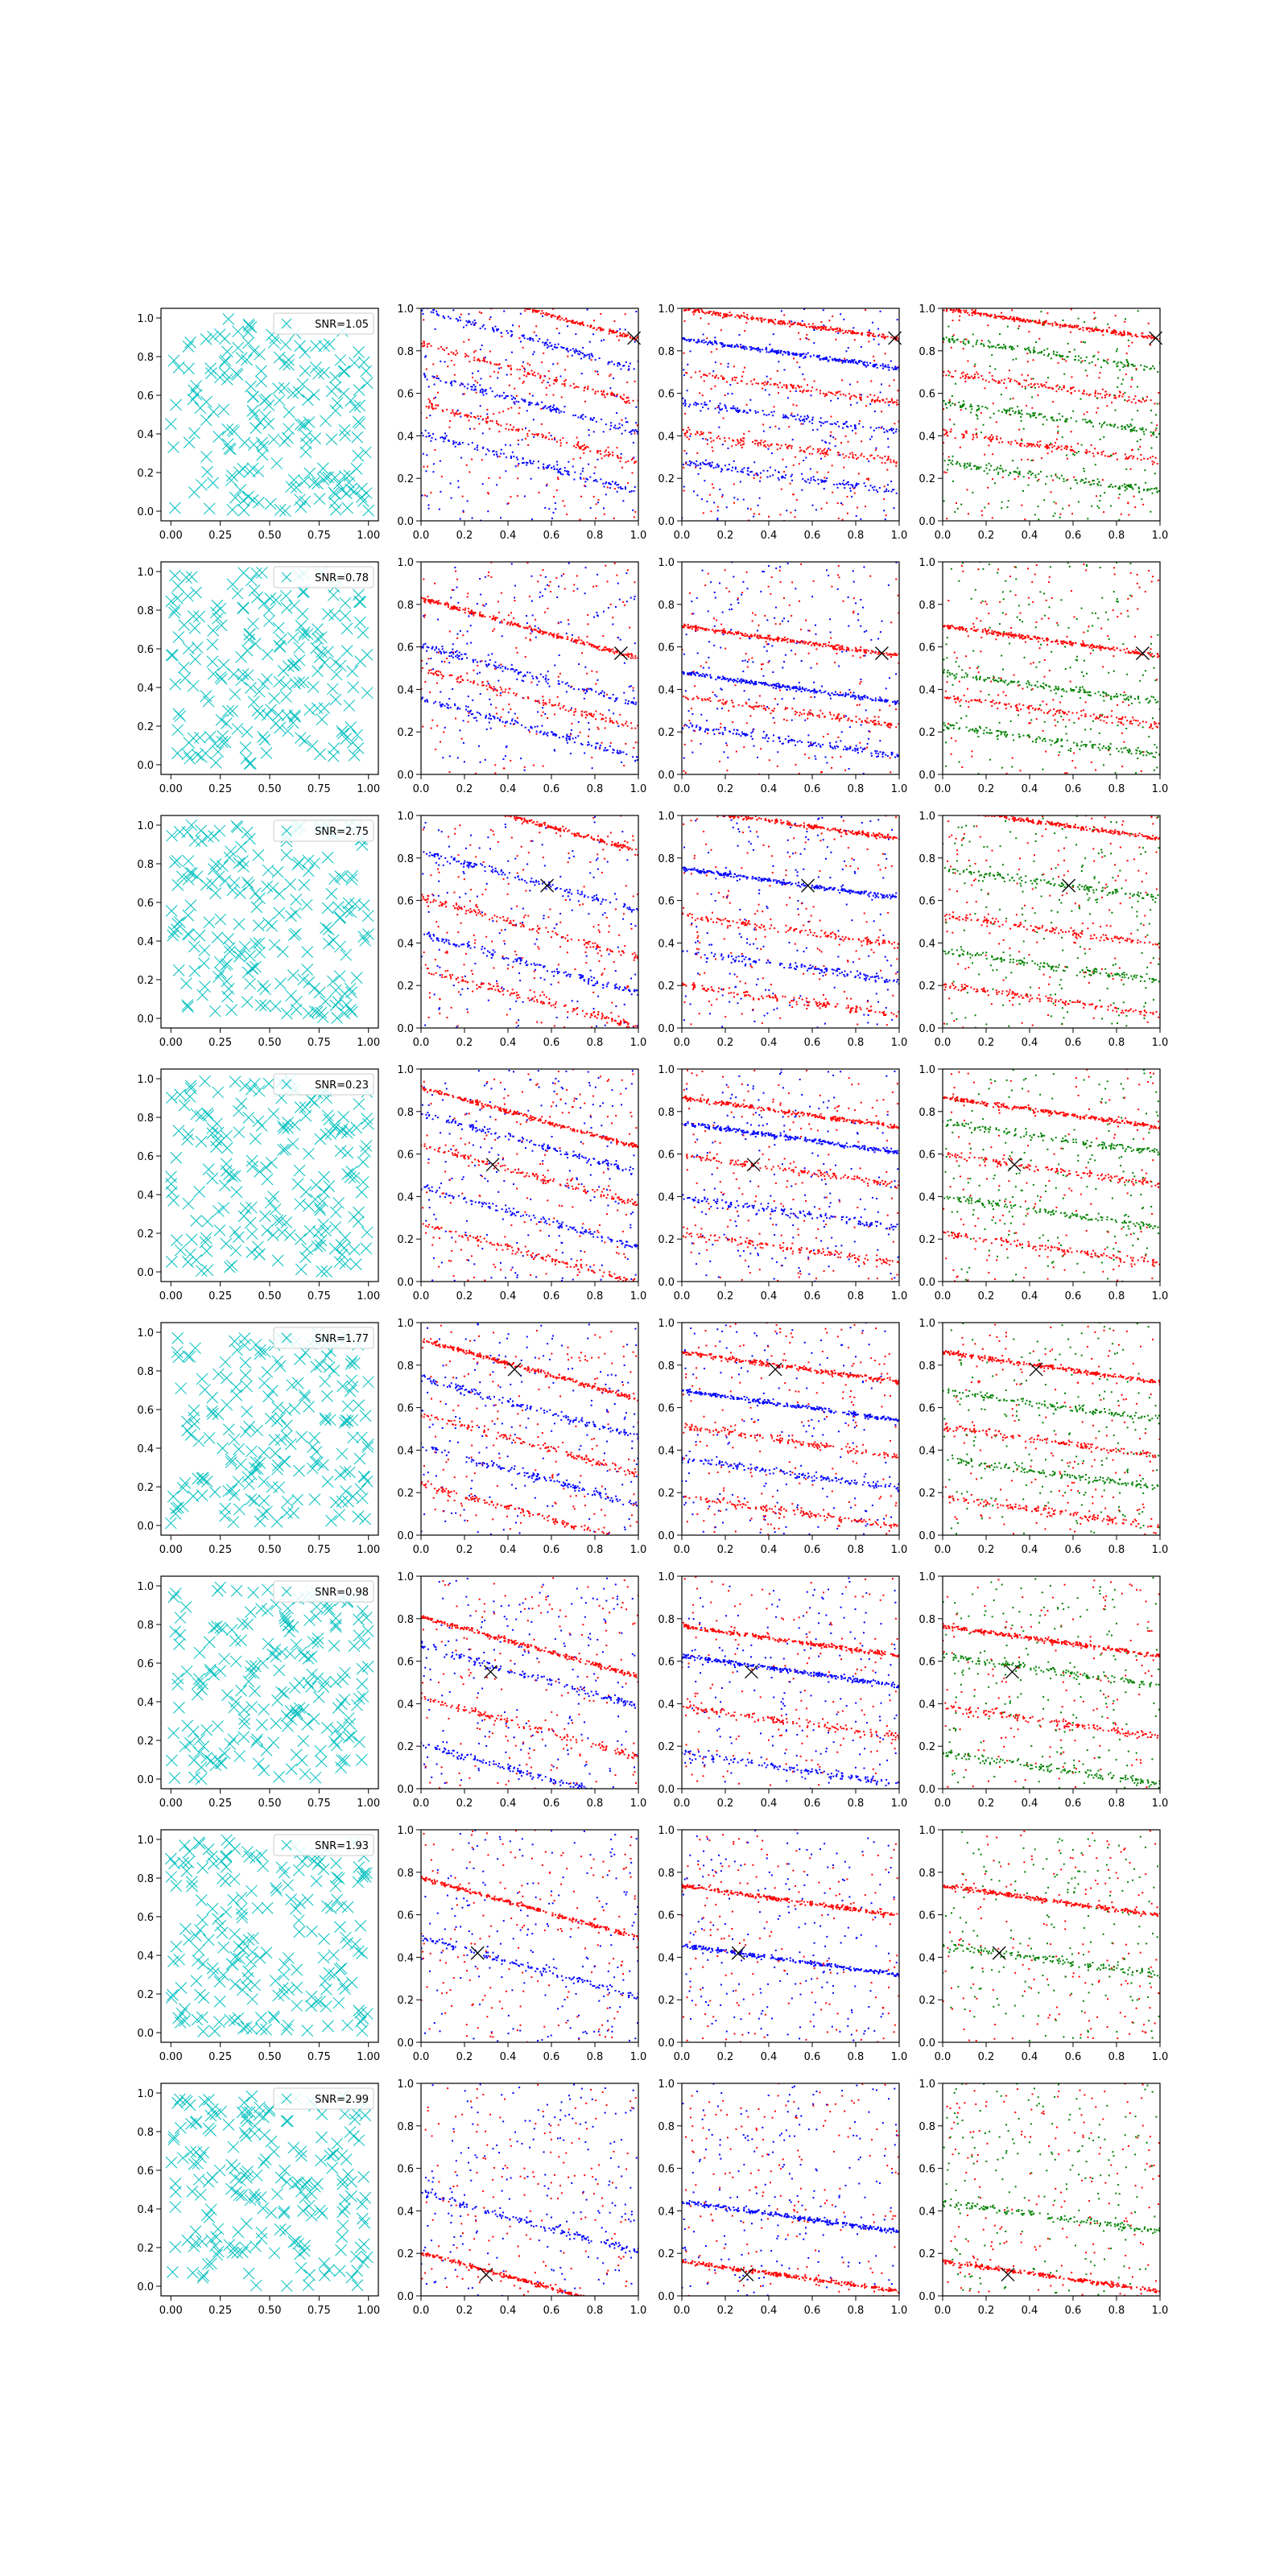 This screenshot has width=1288, height=2576. I want to click on y-tick-label: 0.6, so click(666, 395).